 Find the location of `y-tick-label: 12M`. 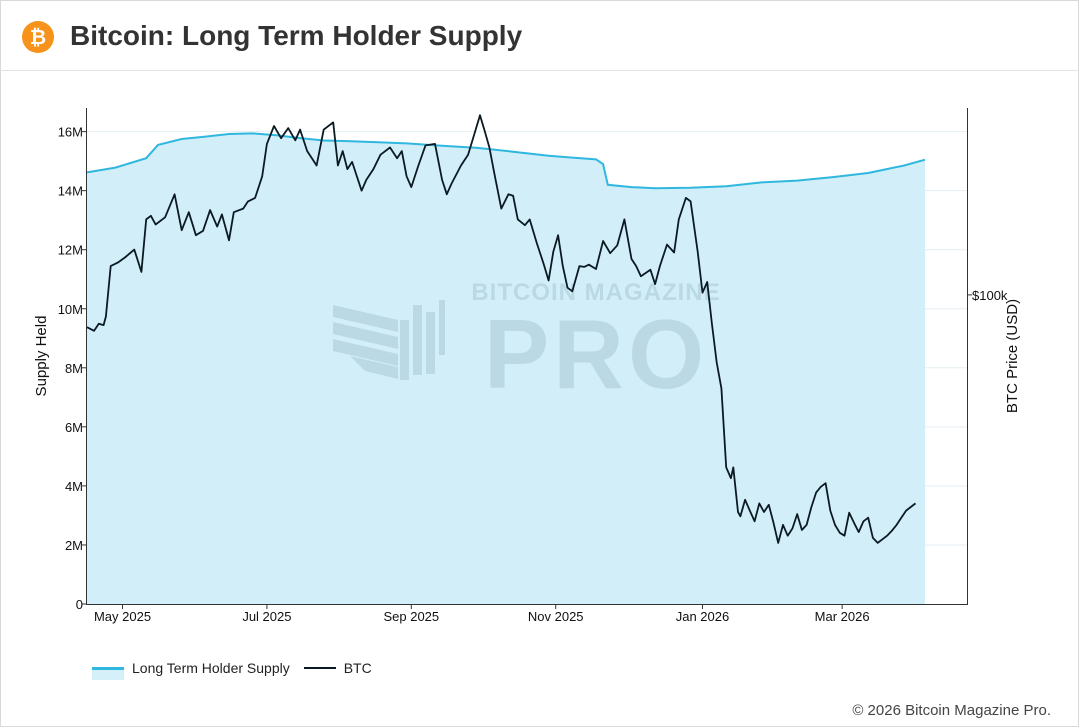

y-tick-label: 12M is located at coordinates (70, 250).